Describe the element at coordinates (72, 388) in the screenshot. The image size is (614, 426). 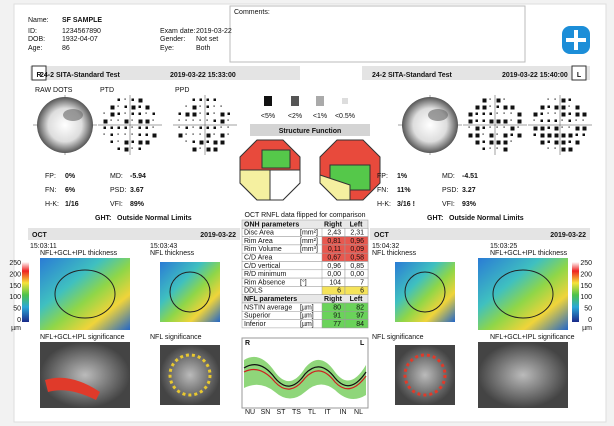
I see `significance-blob` at that location.